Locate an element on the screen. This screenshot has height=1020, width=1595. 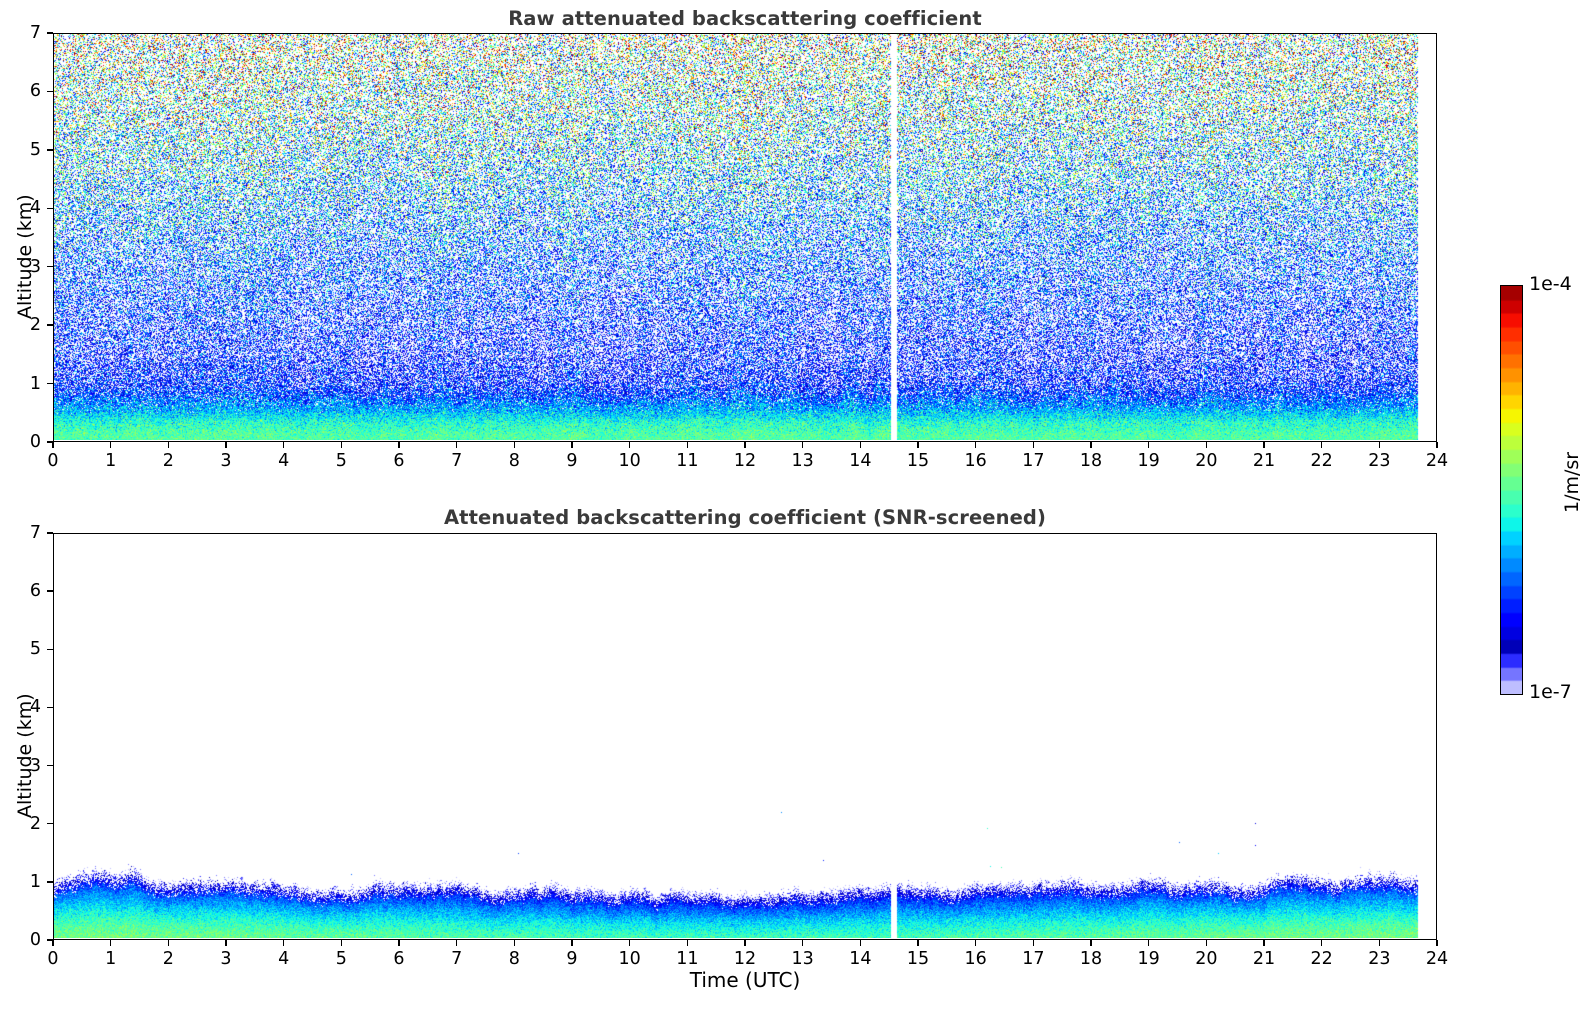
y-tick-label: 7 is located at coordinates (35, 33).